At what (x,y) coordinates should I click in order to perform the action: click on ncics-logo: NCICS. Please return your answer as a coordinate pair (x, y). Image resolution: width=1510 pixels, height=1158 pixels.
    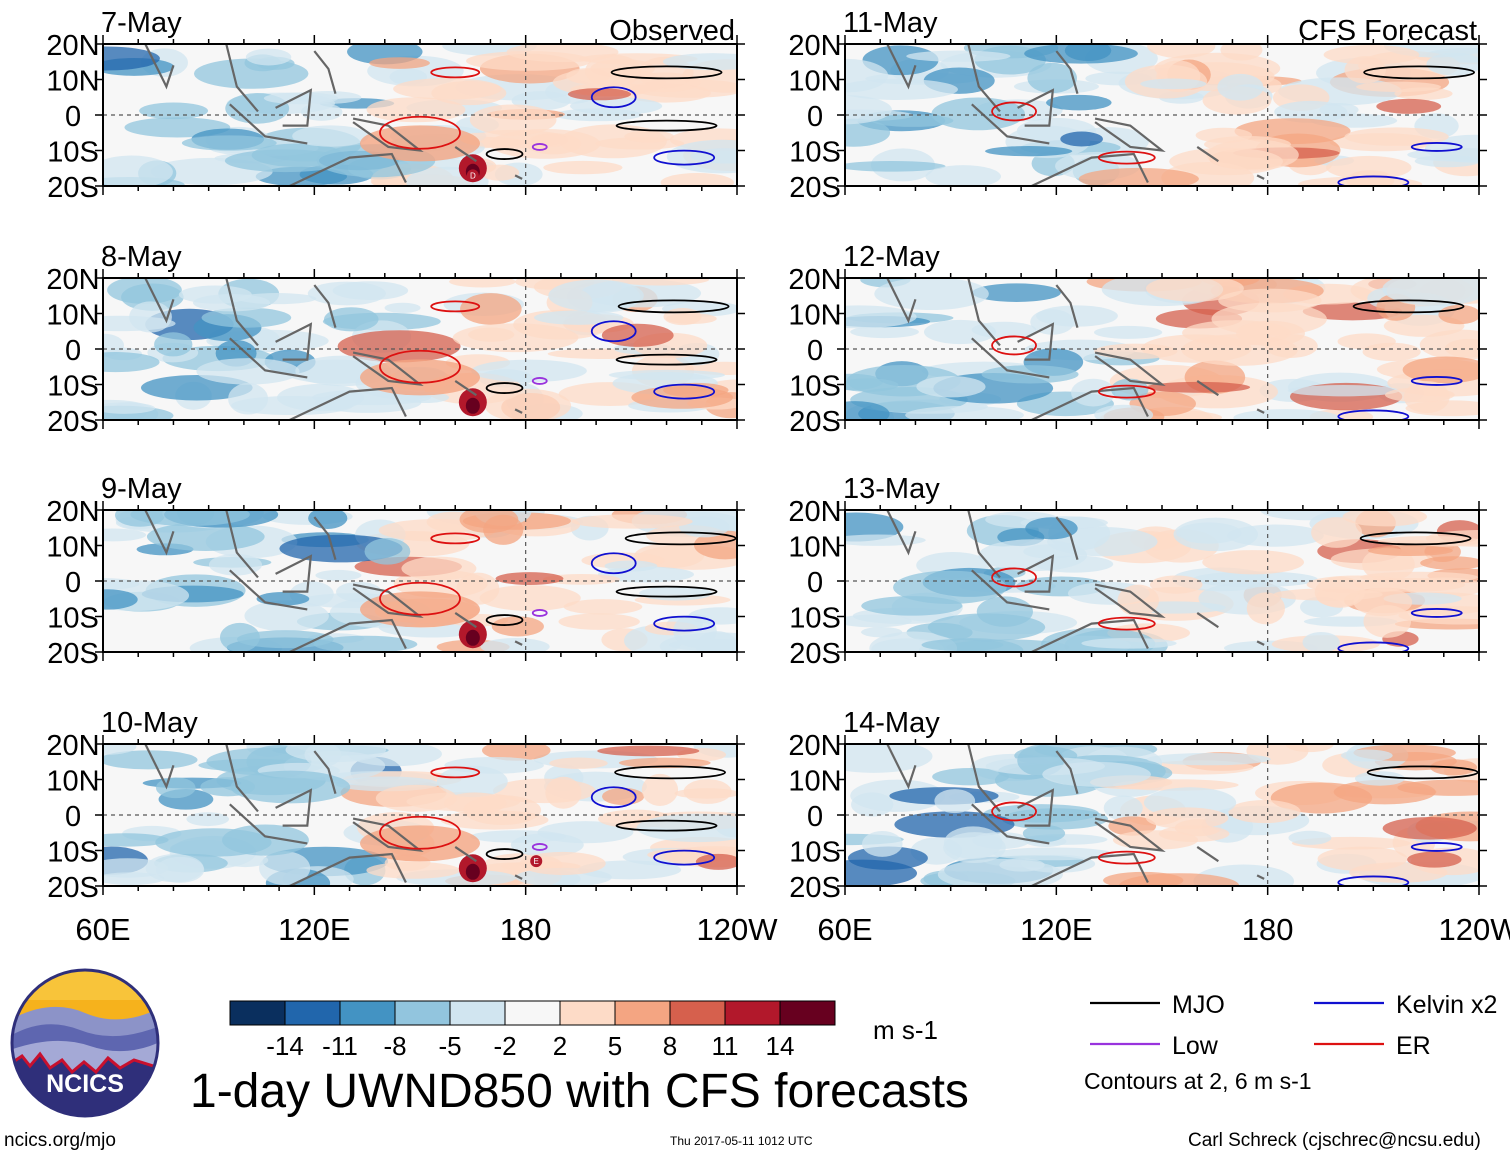
    Looking at the image, I should click on (85, 1043).